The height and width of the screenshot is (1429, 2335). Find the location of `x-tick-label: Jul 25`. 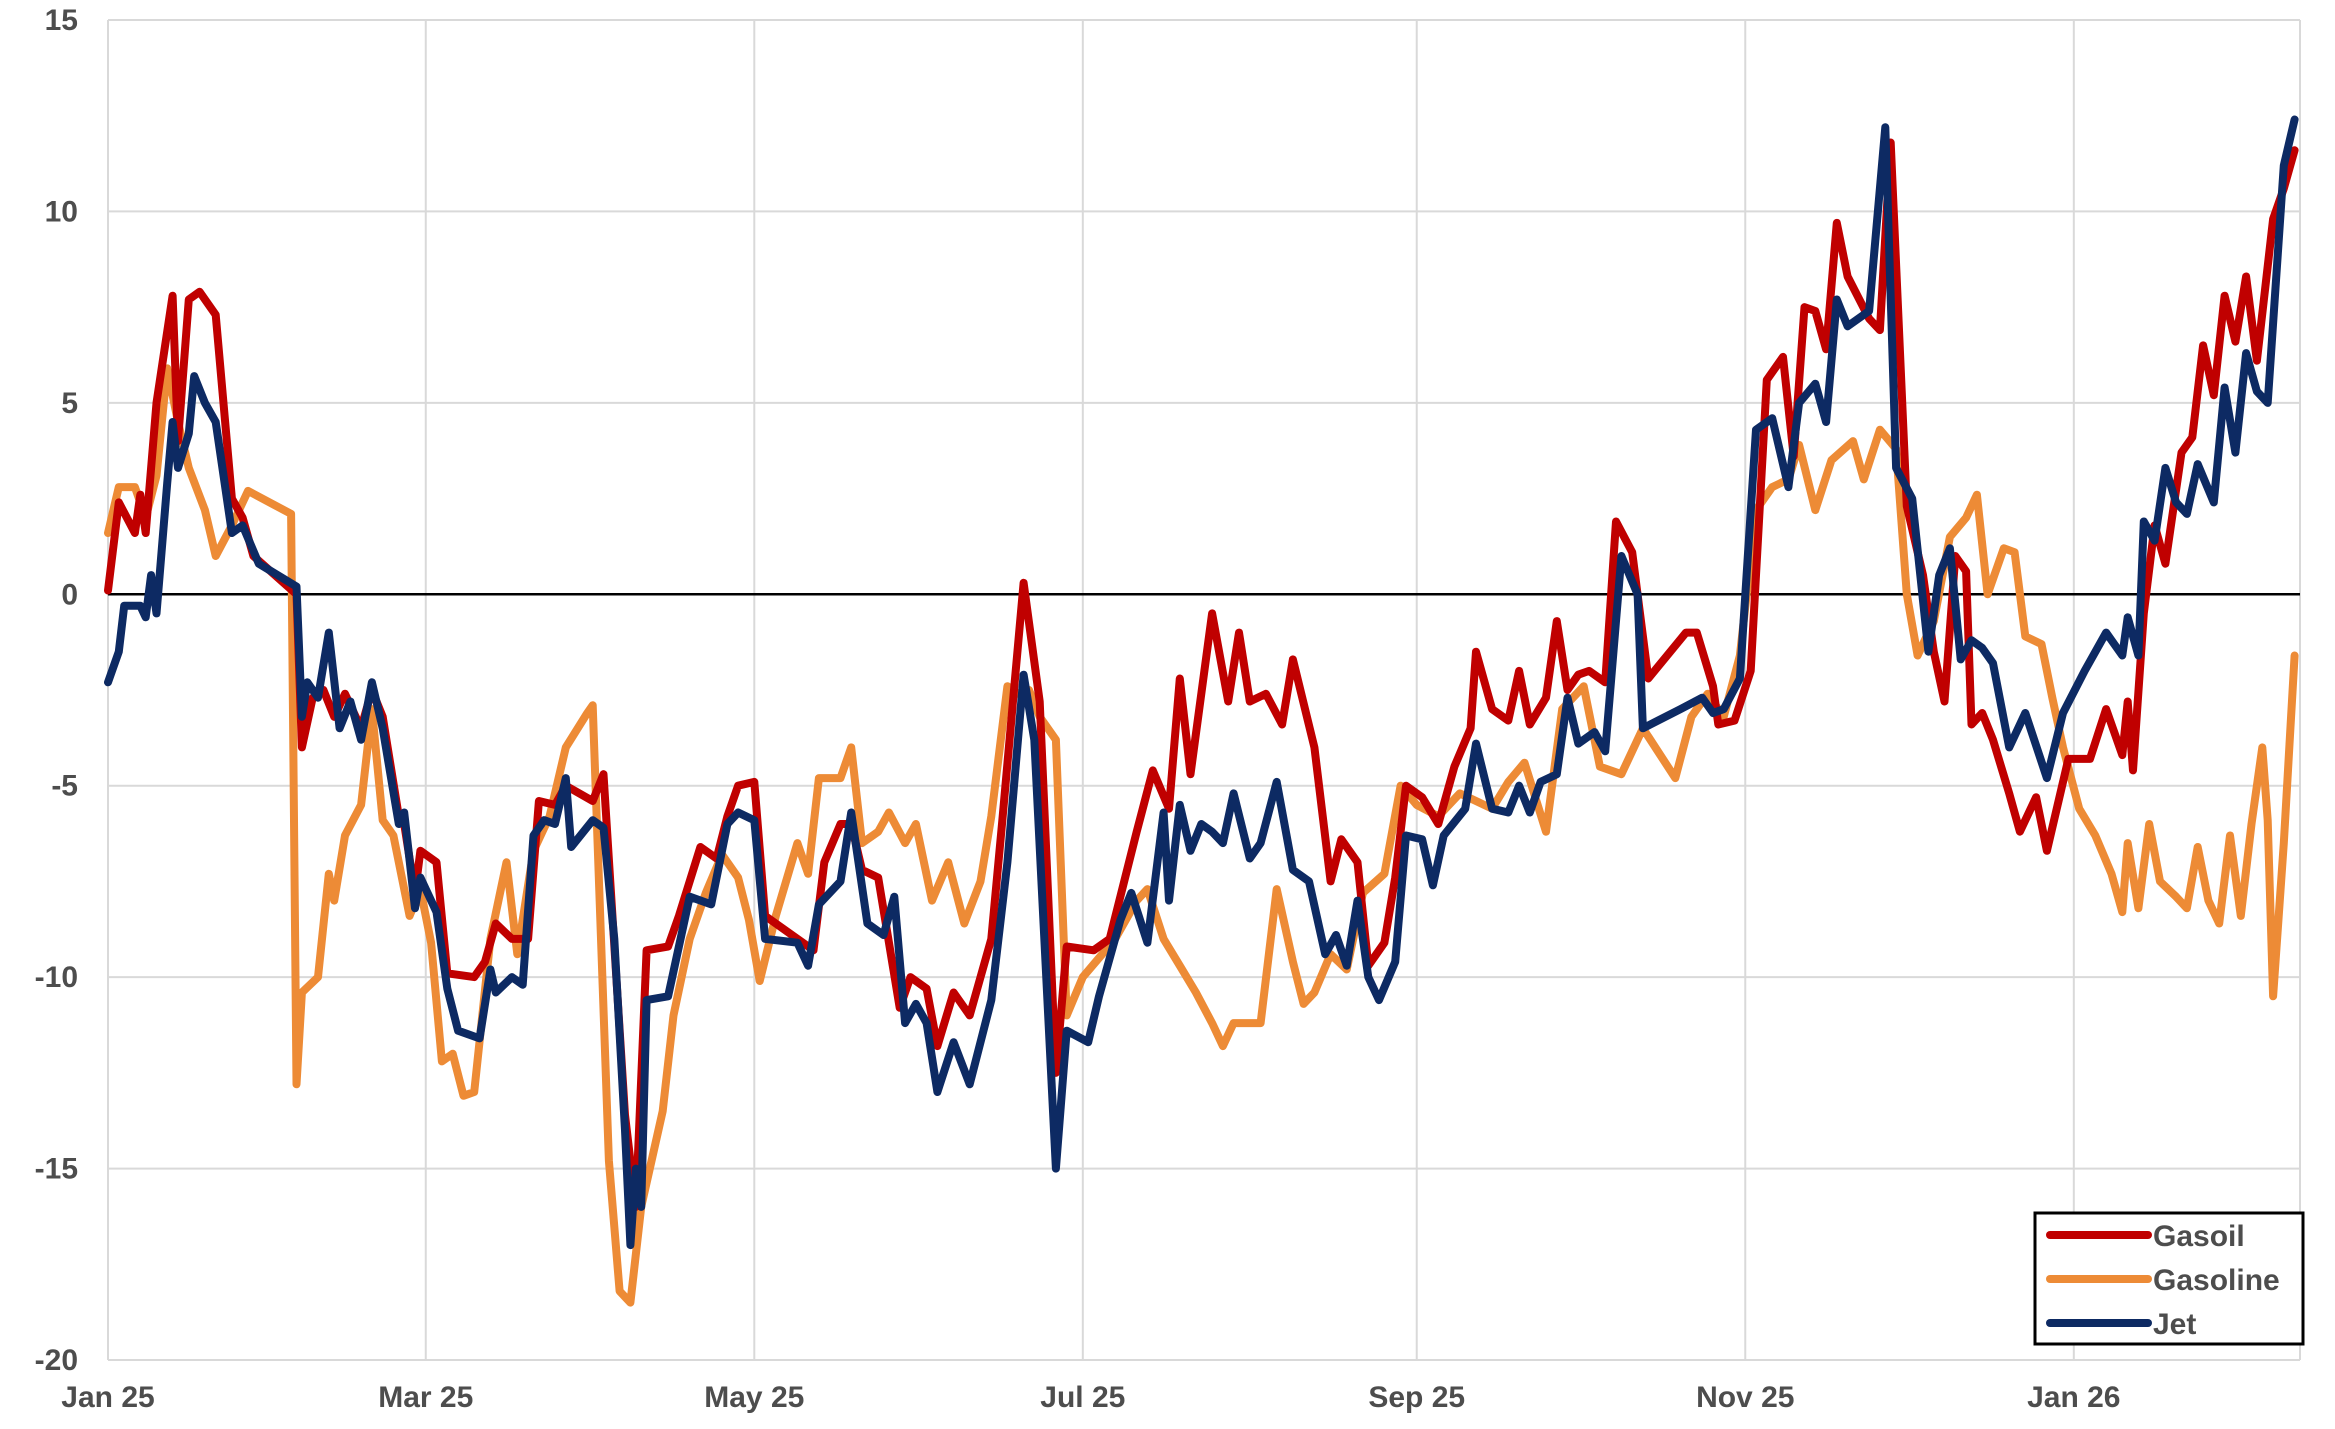

x-tick-label: Jul 25 is located at coordinates (1082, 1397).